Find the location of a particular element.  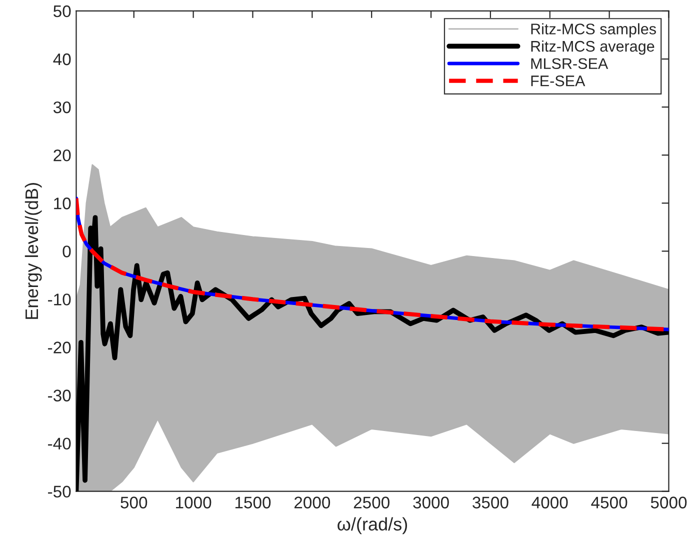

y-tick-label: 50 is located at coordinates (62, 11).